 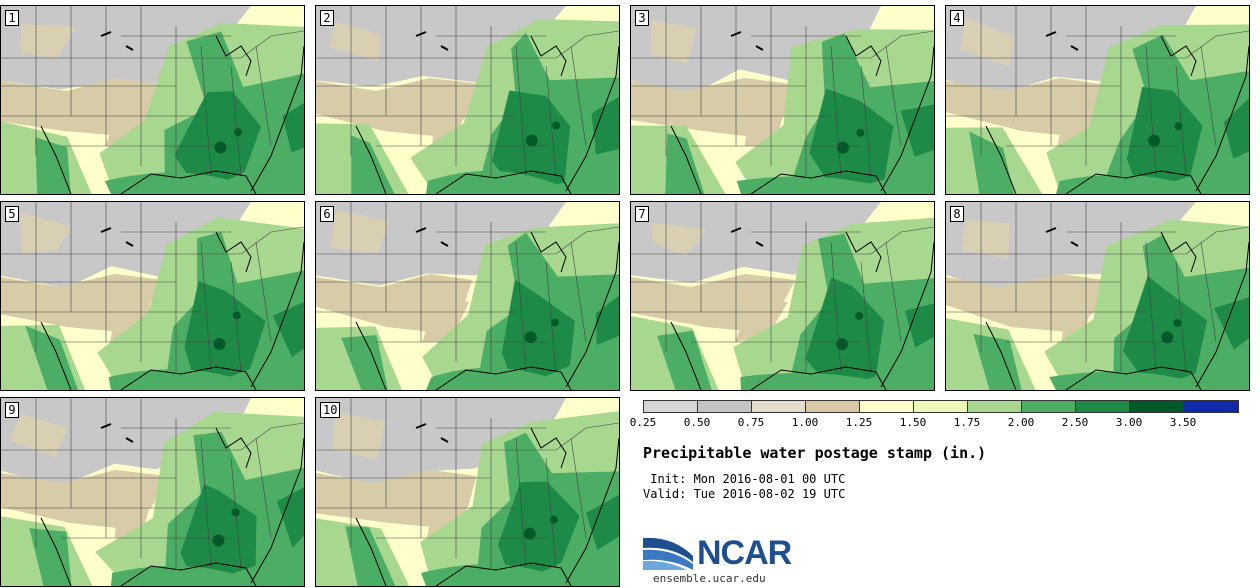 I want to click on panel-number: 1, so click(x=12, y=18).